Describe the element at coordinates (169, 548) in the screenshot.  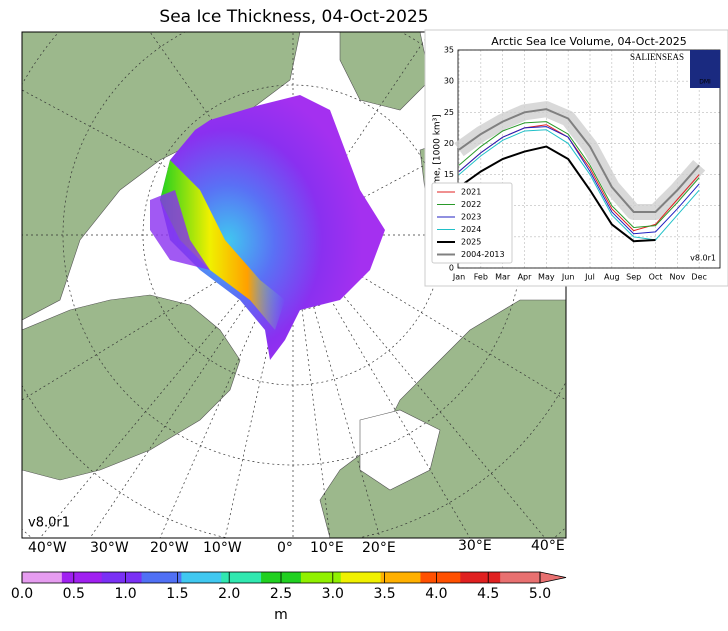
I see `lon-label: 20°W` at that location.